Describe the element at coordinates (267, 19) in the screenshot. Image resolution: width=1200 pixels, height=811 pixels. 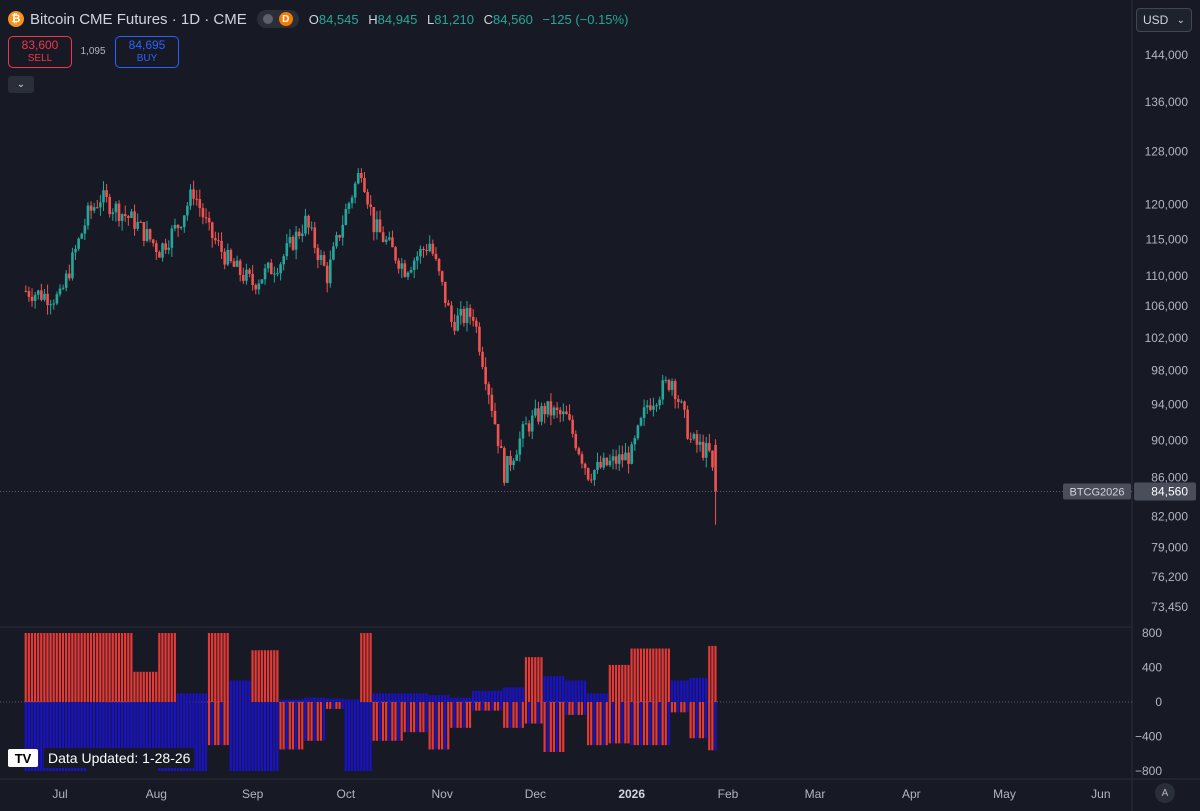
I see `market-status-icon` at that location.